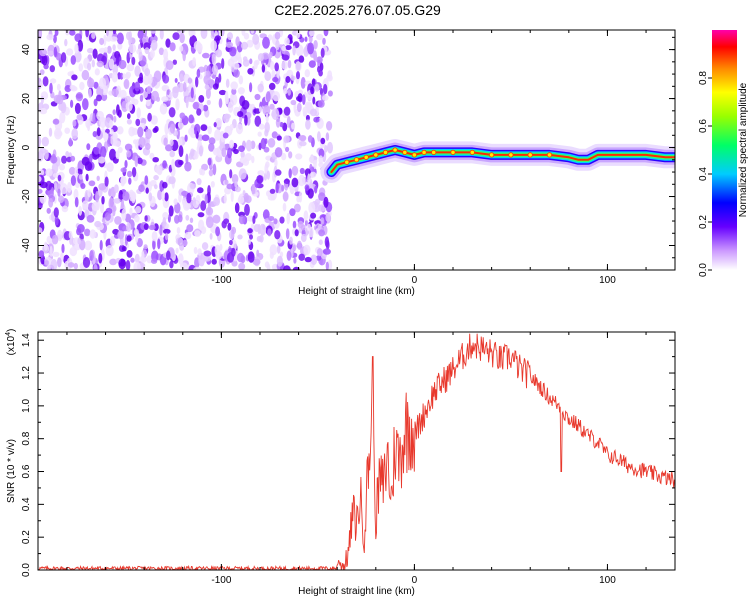 The image size is (750, 600). Describe the element at coordinates (743, 149) in the screenshot. I see `colorbar-label: Normalized spectral amplitude` at that location.